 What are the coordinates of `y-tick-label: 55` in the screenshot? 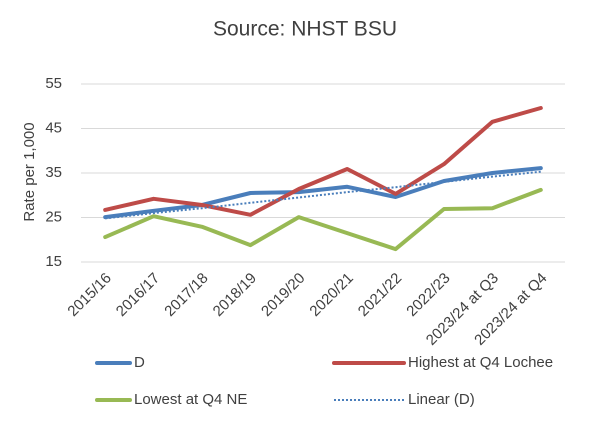 It's located at (53, 83).